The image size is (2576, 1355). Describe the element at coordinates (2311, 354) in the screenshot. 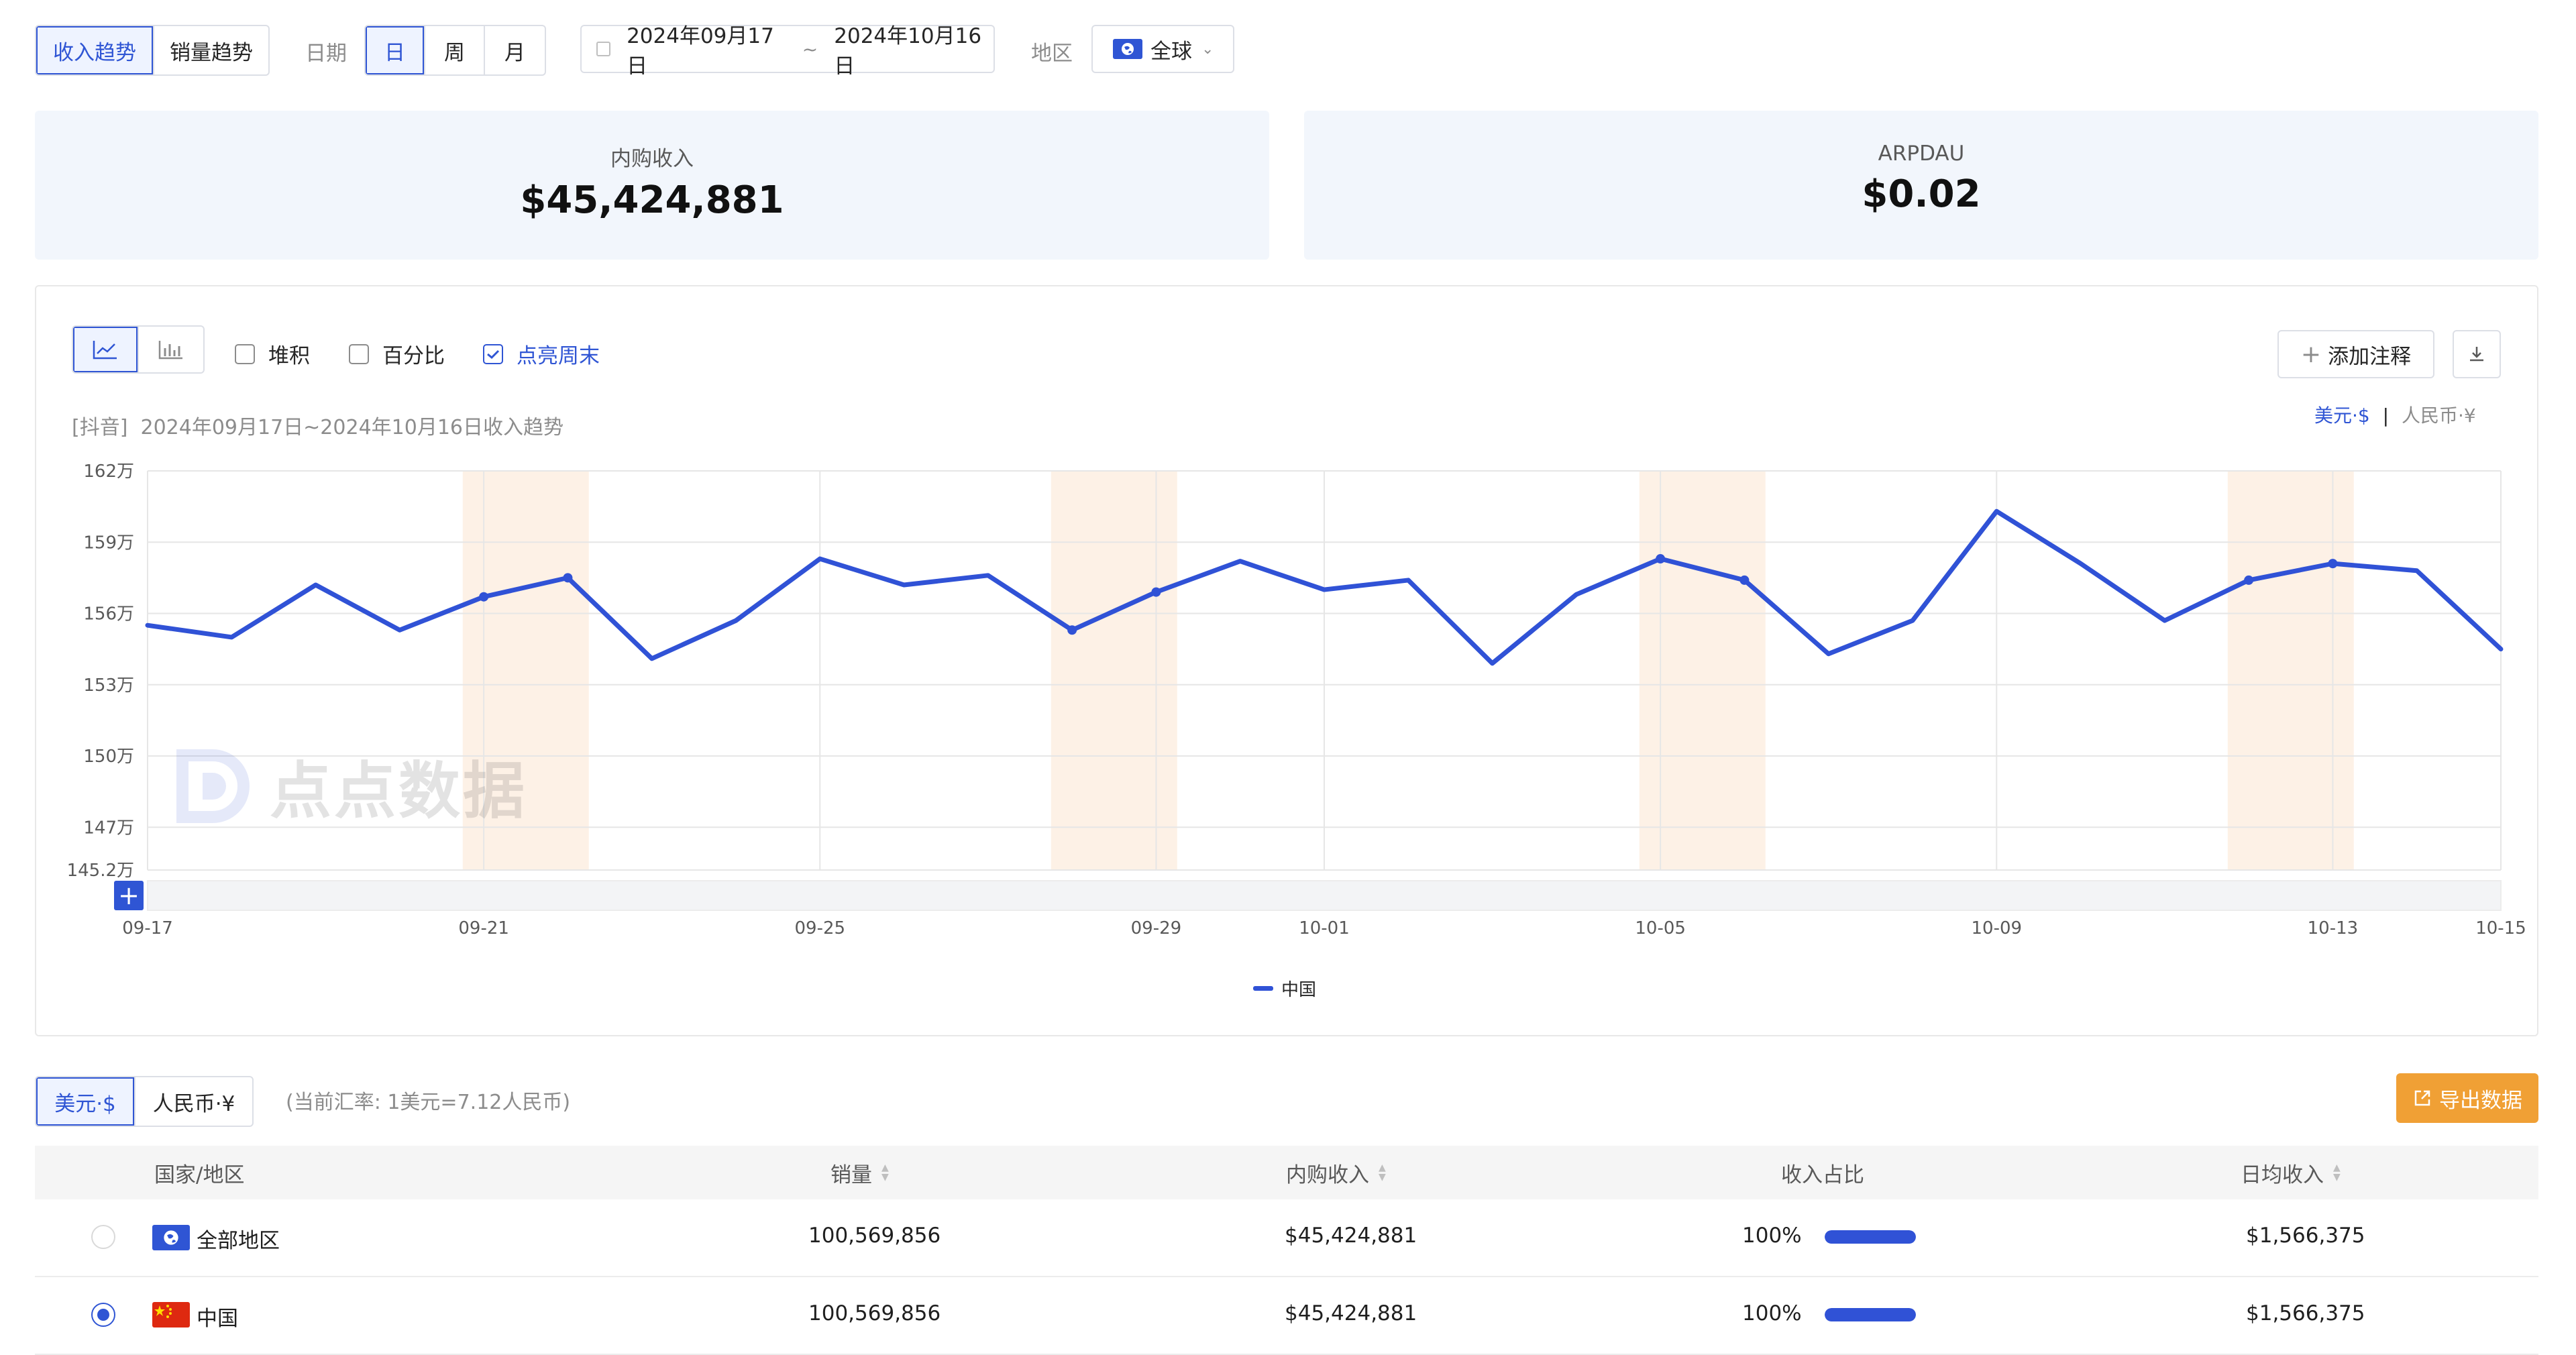

I see `plus-icon: +` at that location.